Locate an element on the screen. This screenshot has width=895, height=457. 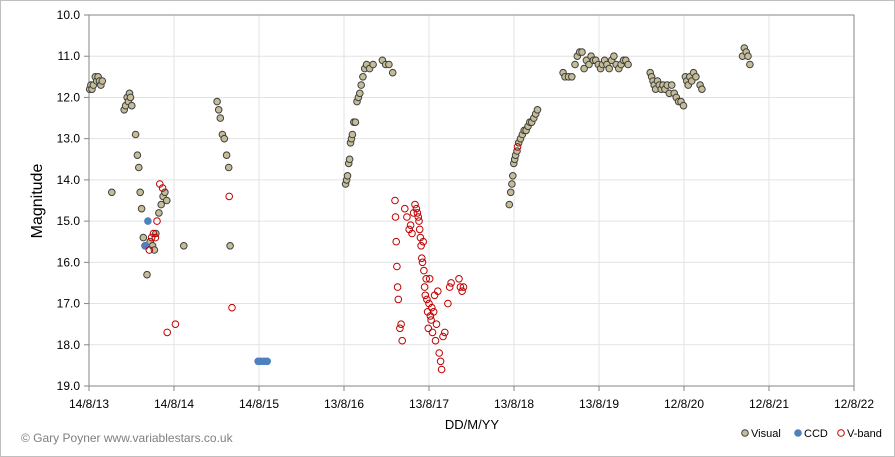
y-tick-label: 10.0 is located at coordinates (69, 15).